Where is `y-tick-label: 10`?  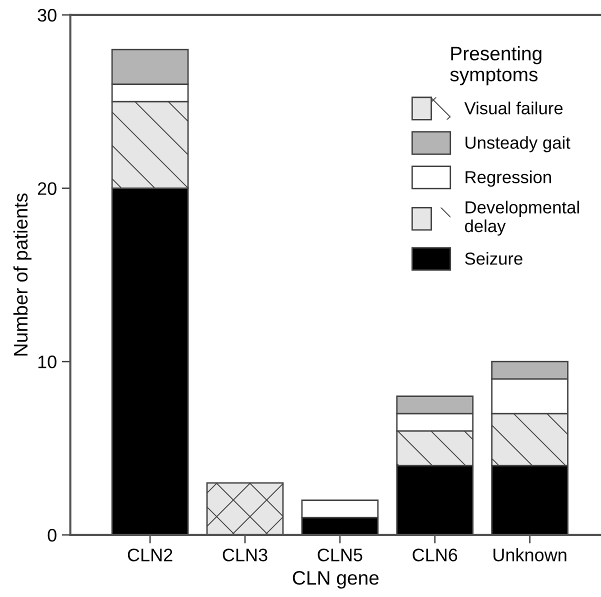 y-tick-label: 10 is located at coordinates (47, 362).